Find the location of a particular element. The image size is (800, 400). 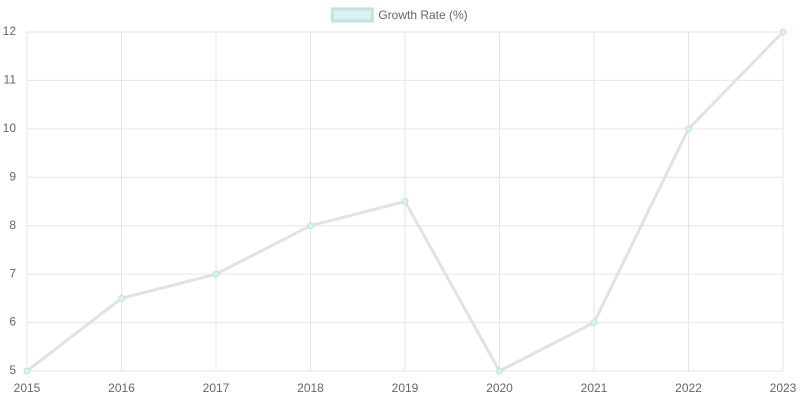

x-tick-label: 2023 is located at coordinates (783, 388).